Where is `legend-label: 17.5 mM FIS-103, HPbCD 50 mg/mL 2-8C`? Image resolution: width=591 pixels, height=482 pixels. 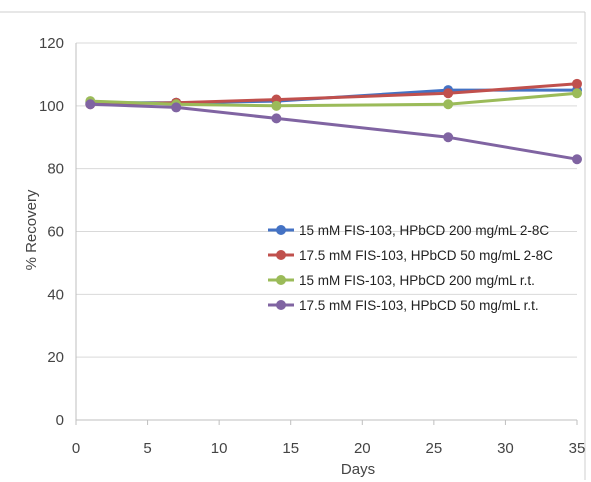 legend-label: 17.5 mM FIS-103, HPbCD 50 mg/mL 2-8C is located at coordinates (426, 255).